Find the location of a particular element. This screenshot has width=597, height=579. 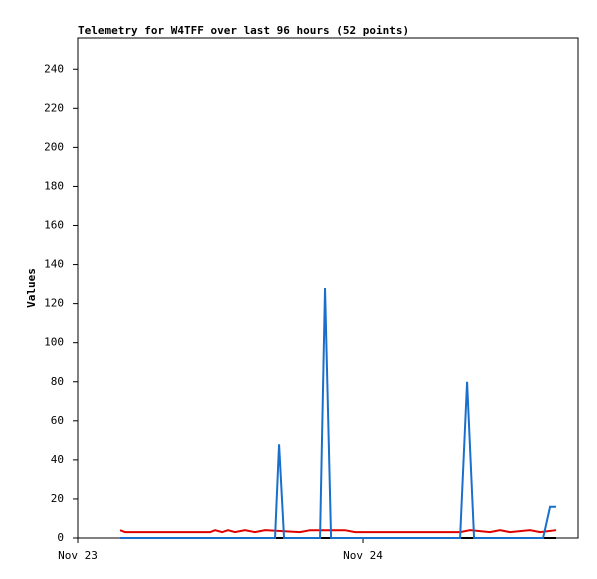

y-tick-label: 220 is located at coordinates (54, 107).